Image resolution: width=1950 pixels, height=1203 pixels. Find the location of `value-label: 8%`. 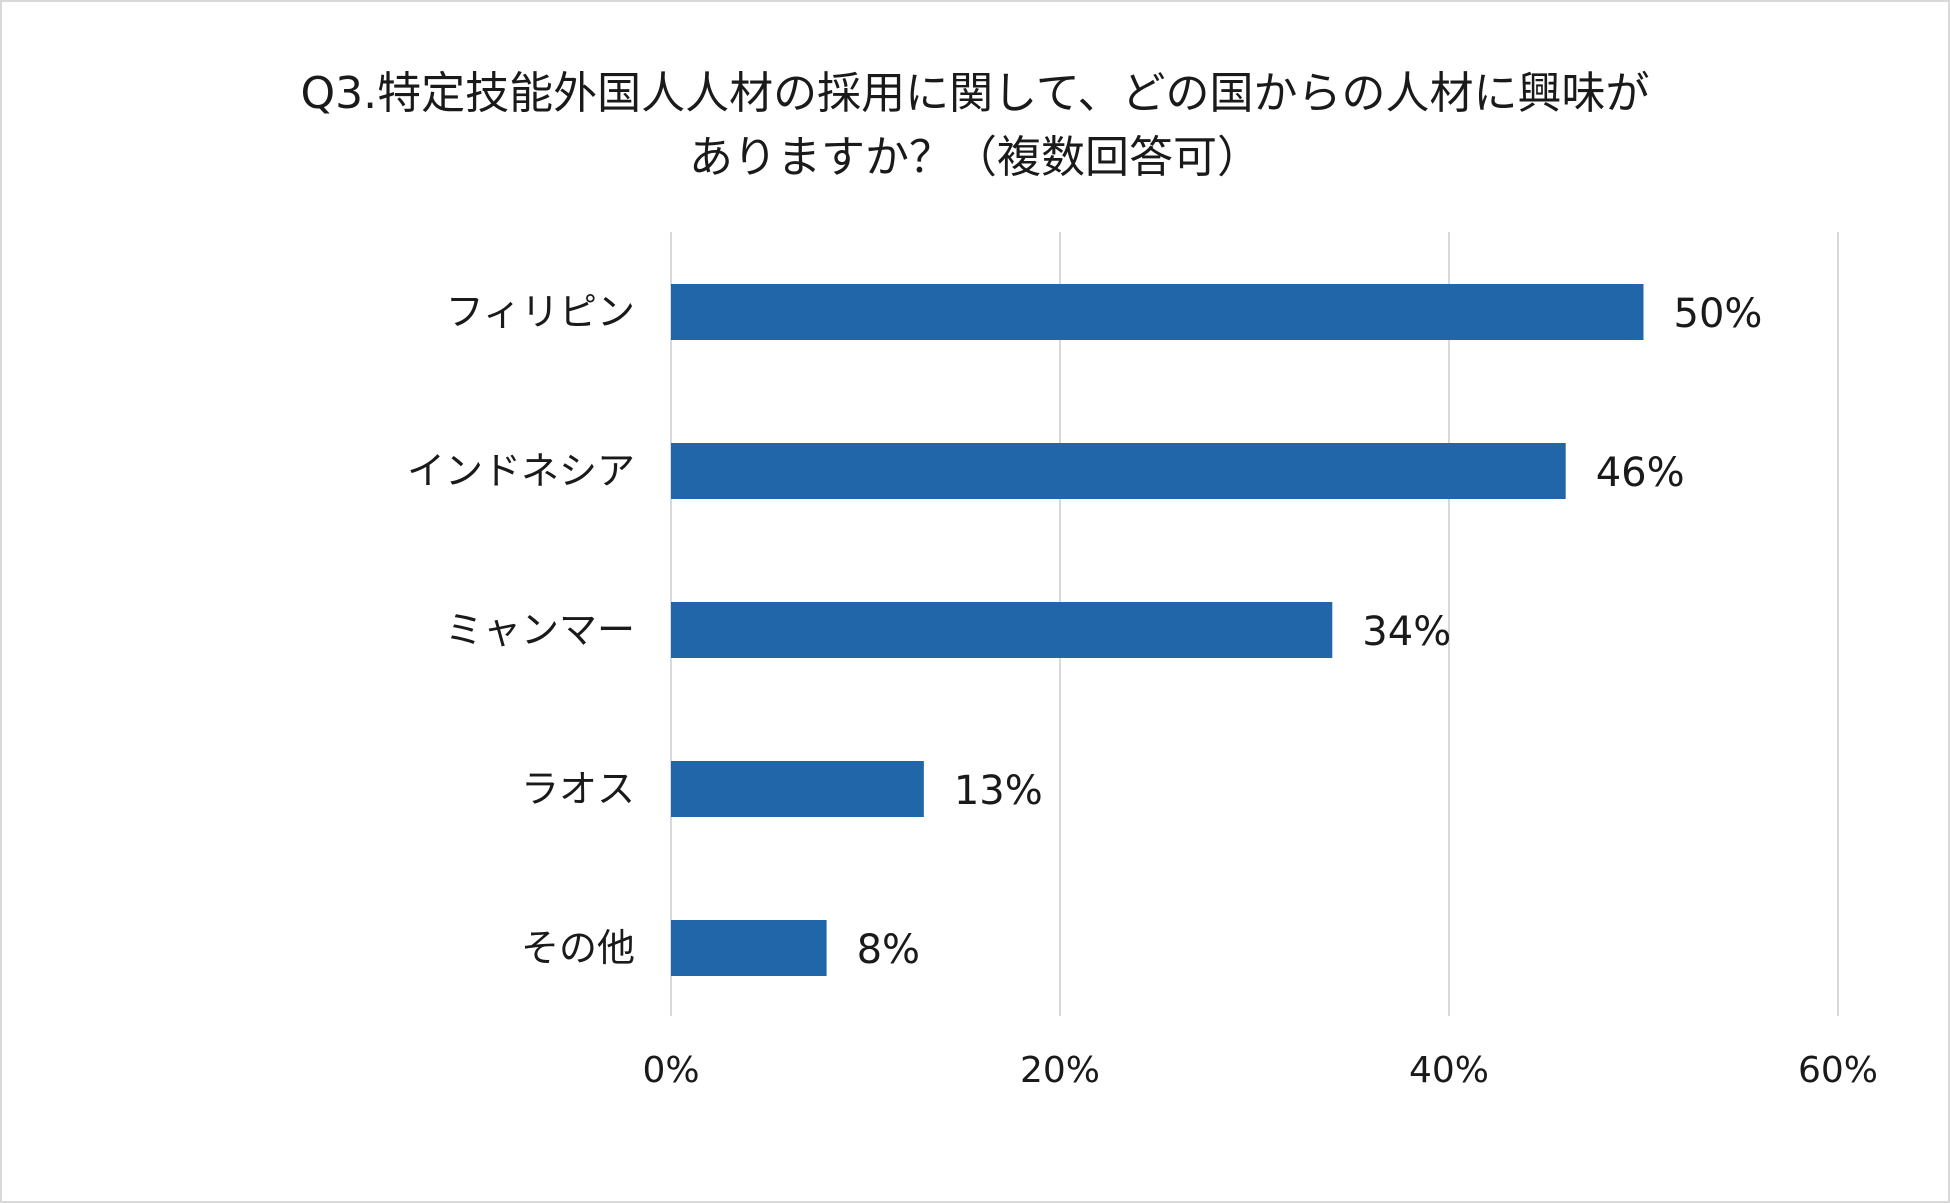

value-label: 8% is located at coordinates (888, 950).